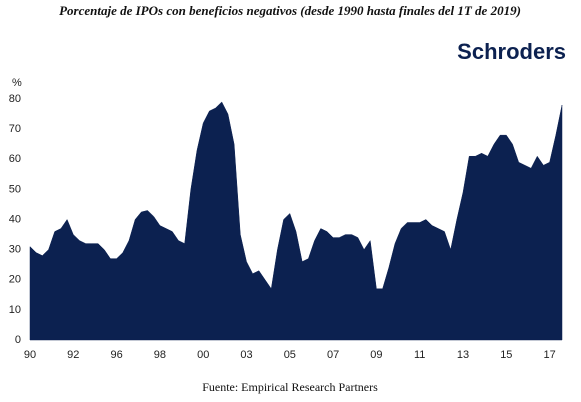  What do you see at coordinates (15, 310) in the screenshot?
I see `y-tick-label: 10` at bounding box center [15, 310].